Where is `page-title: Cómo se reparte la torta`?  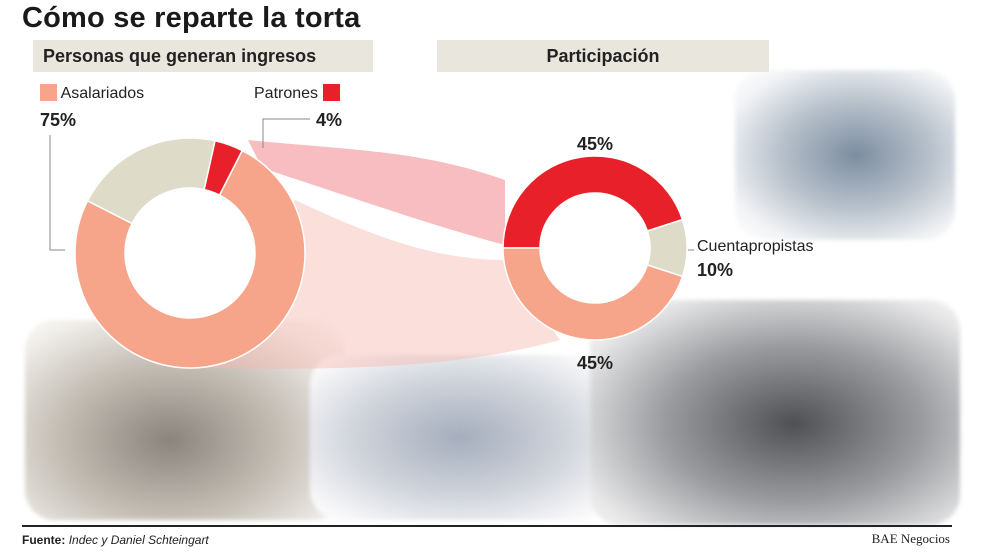
page-title: Cómo se reparte la torta is located at coordinates (191, 18).